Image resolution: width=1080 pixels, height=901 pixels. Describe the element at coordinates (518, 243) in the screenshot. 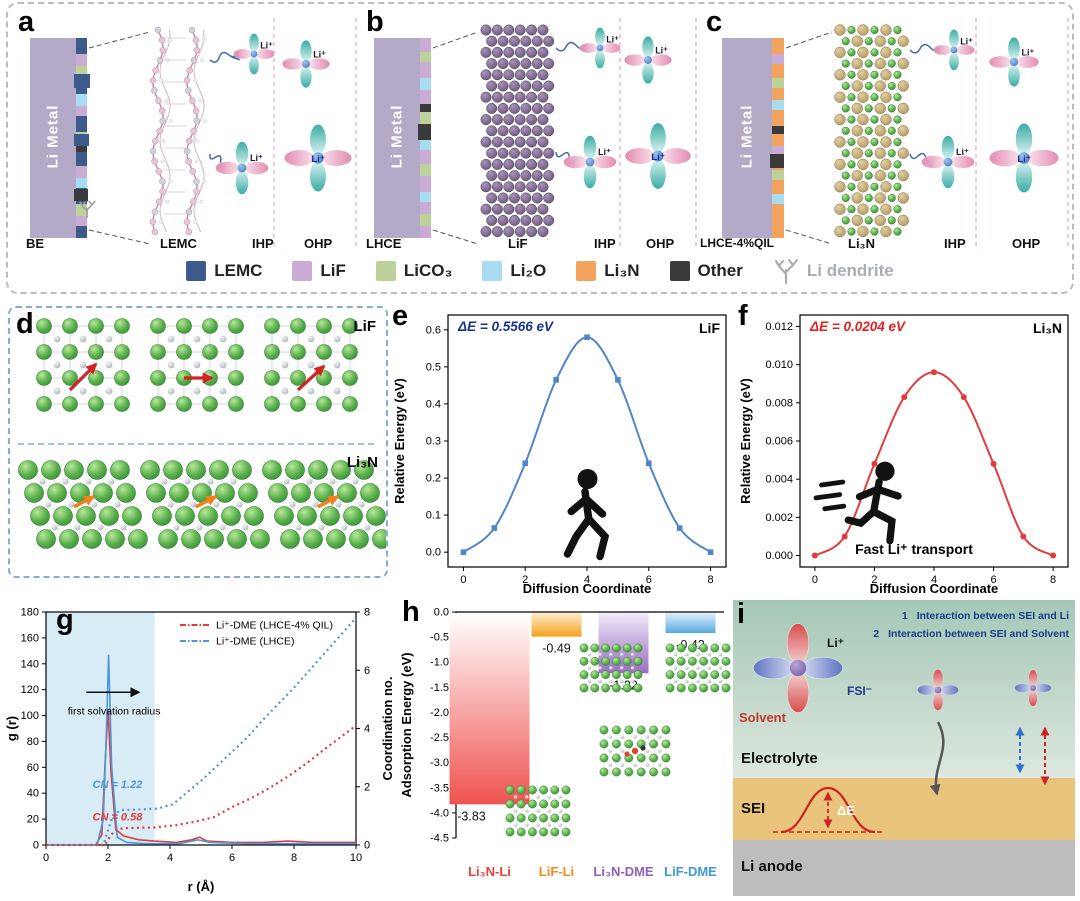

I see `crystal-name-label: LiF` at that location.